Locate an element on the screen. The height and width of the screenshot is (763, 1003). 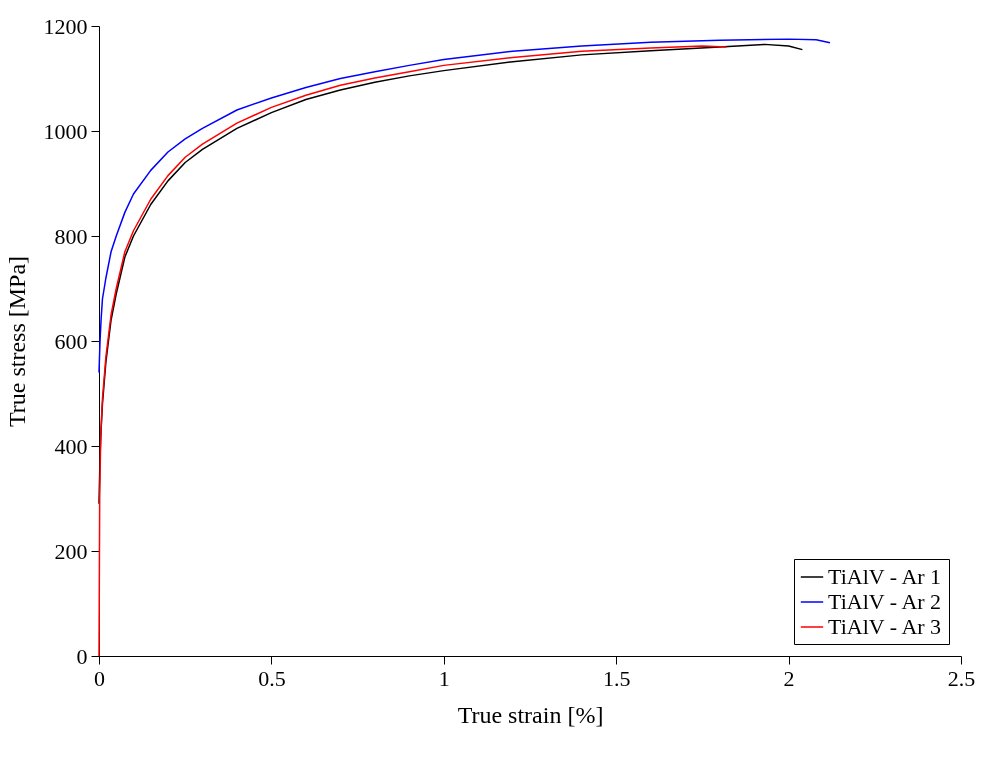
x-tick-label: 0 is located at coordinates (99, 678).